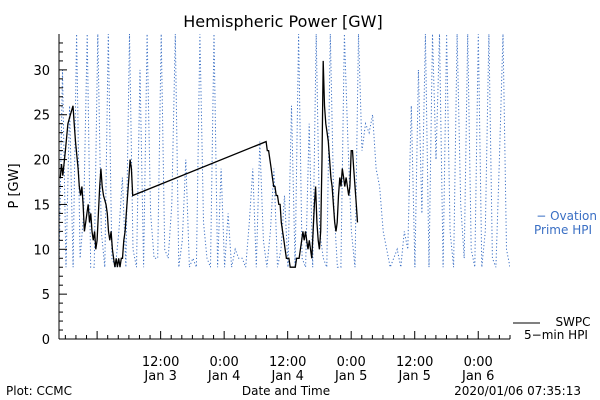  I want to click on y-tick-label: 30, so click(41, 71).